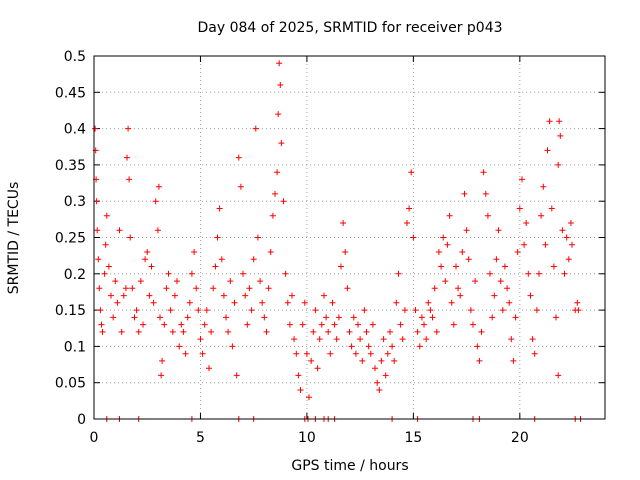 Image resolution: width=640 pixels, height=480 pixels. I want to click on y-tick-label: 0.5, so click(75, 57).